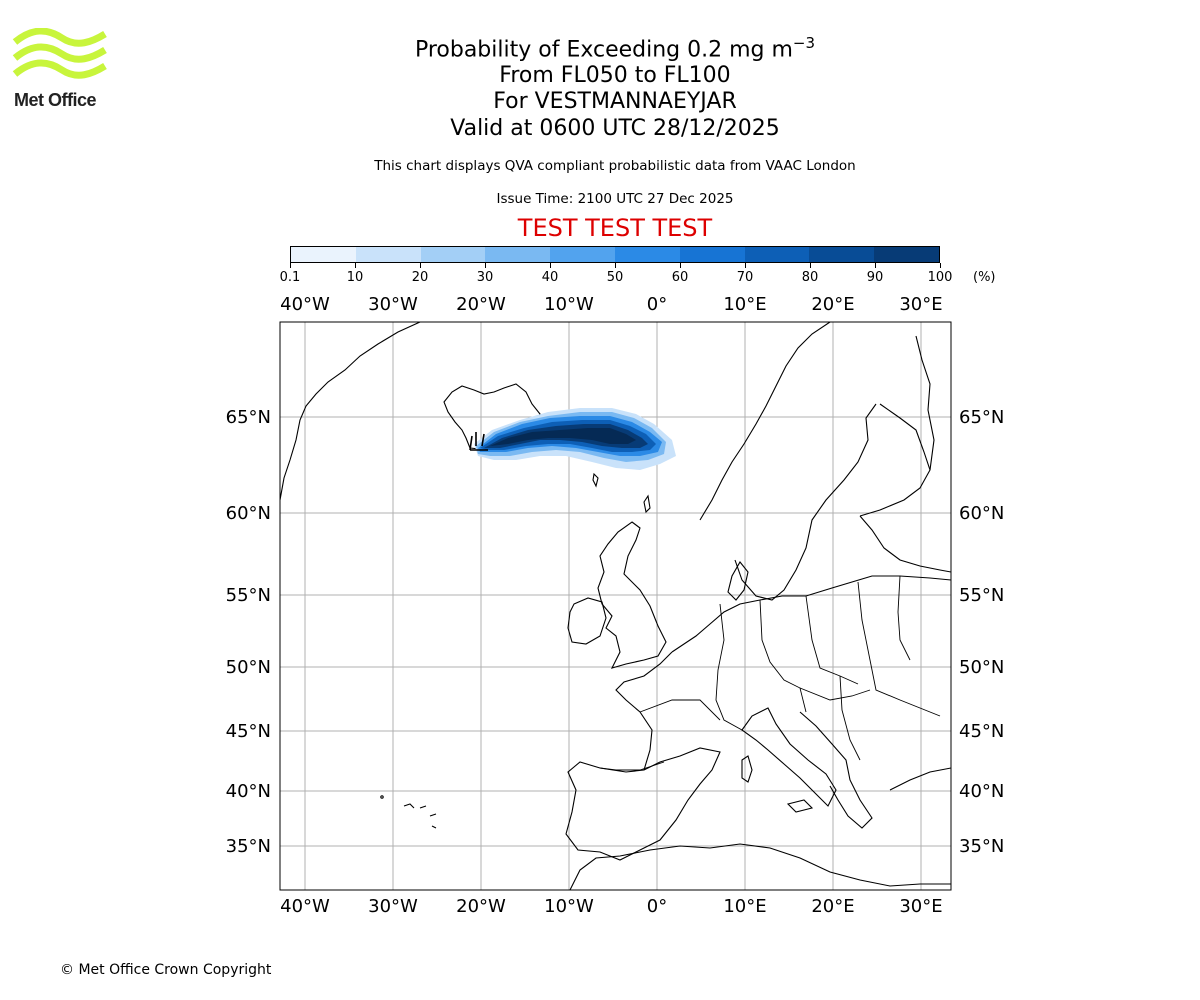 The width and height of the screenshot is (1200, 1000). I want to click on colorbar-tick-label: 40, so click(550, 277).